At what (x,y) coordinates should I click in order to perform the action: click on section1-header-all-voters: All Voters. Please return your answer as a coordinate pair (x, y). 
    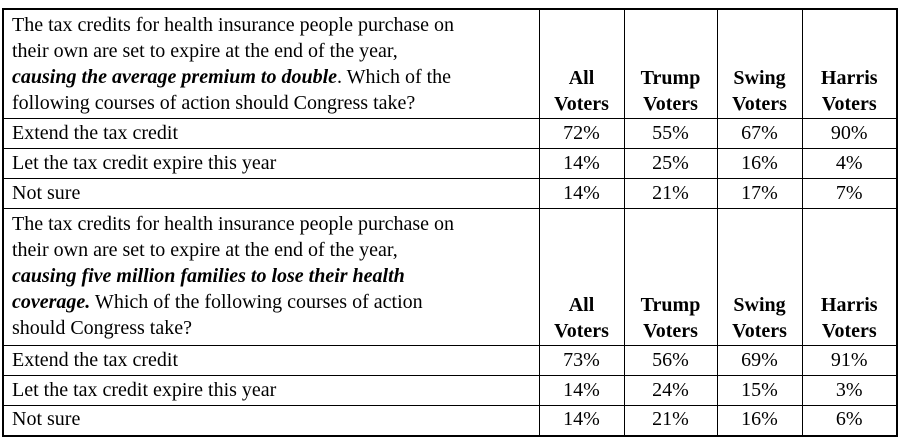
    Looking at the image, I should click on (581, 63).